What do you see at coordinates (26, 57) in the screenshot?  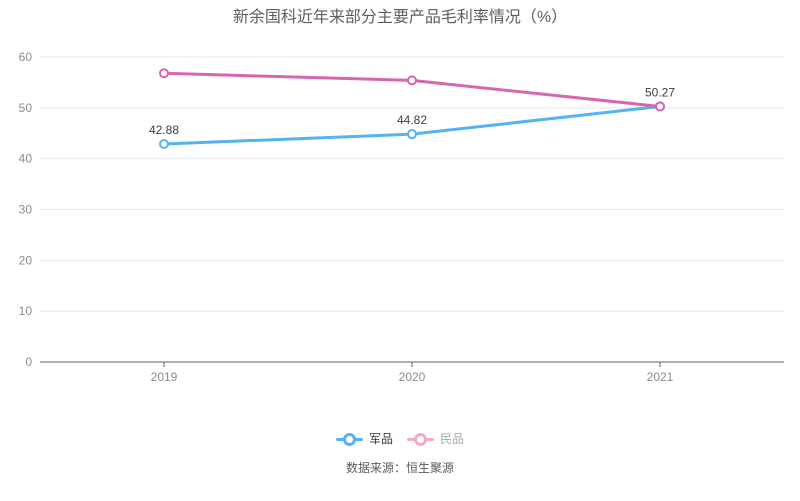 I see `y-tick-label: 60` at bounding box center [26, 57].